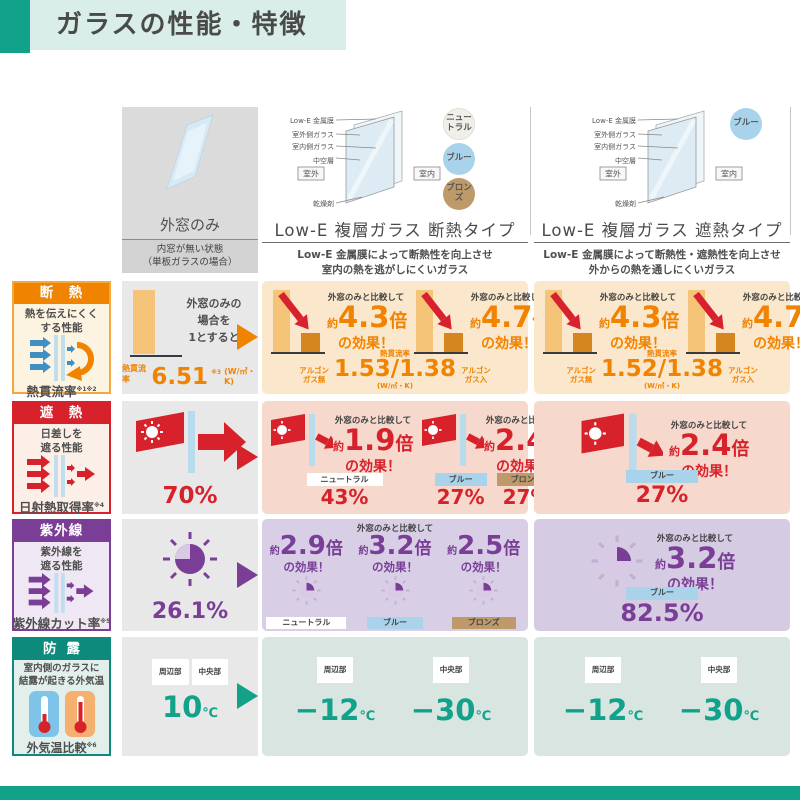 The height and width of the screenshot is (800, 800). What do you see at coordinates (709, 445) in the screenshot?
I see `effect-factor: 約2.4倍` at bounding box center [709, 445].